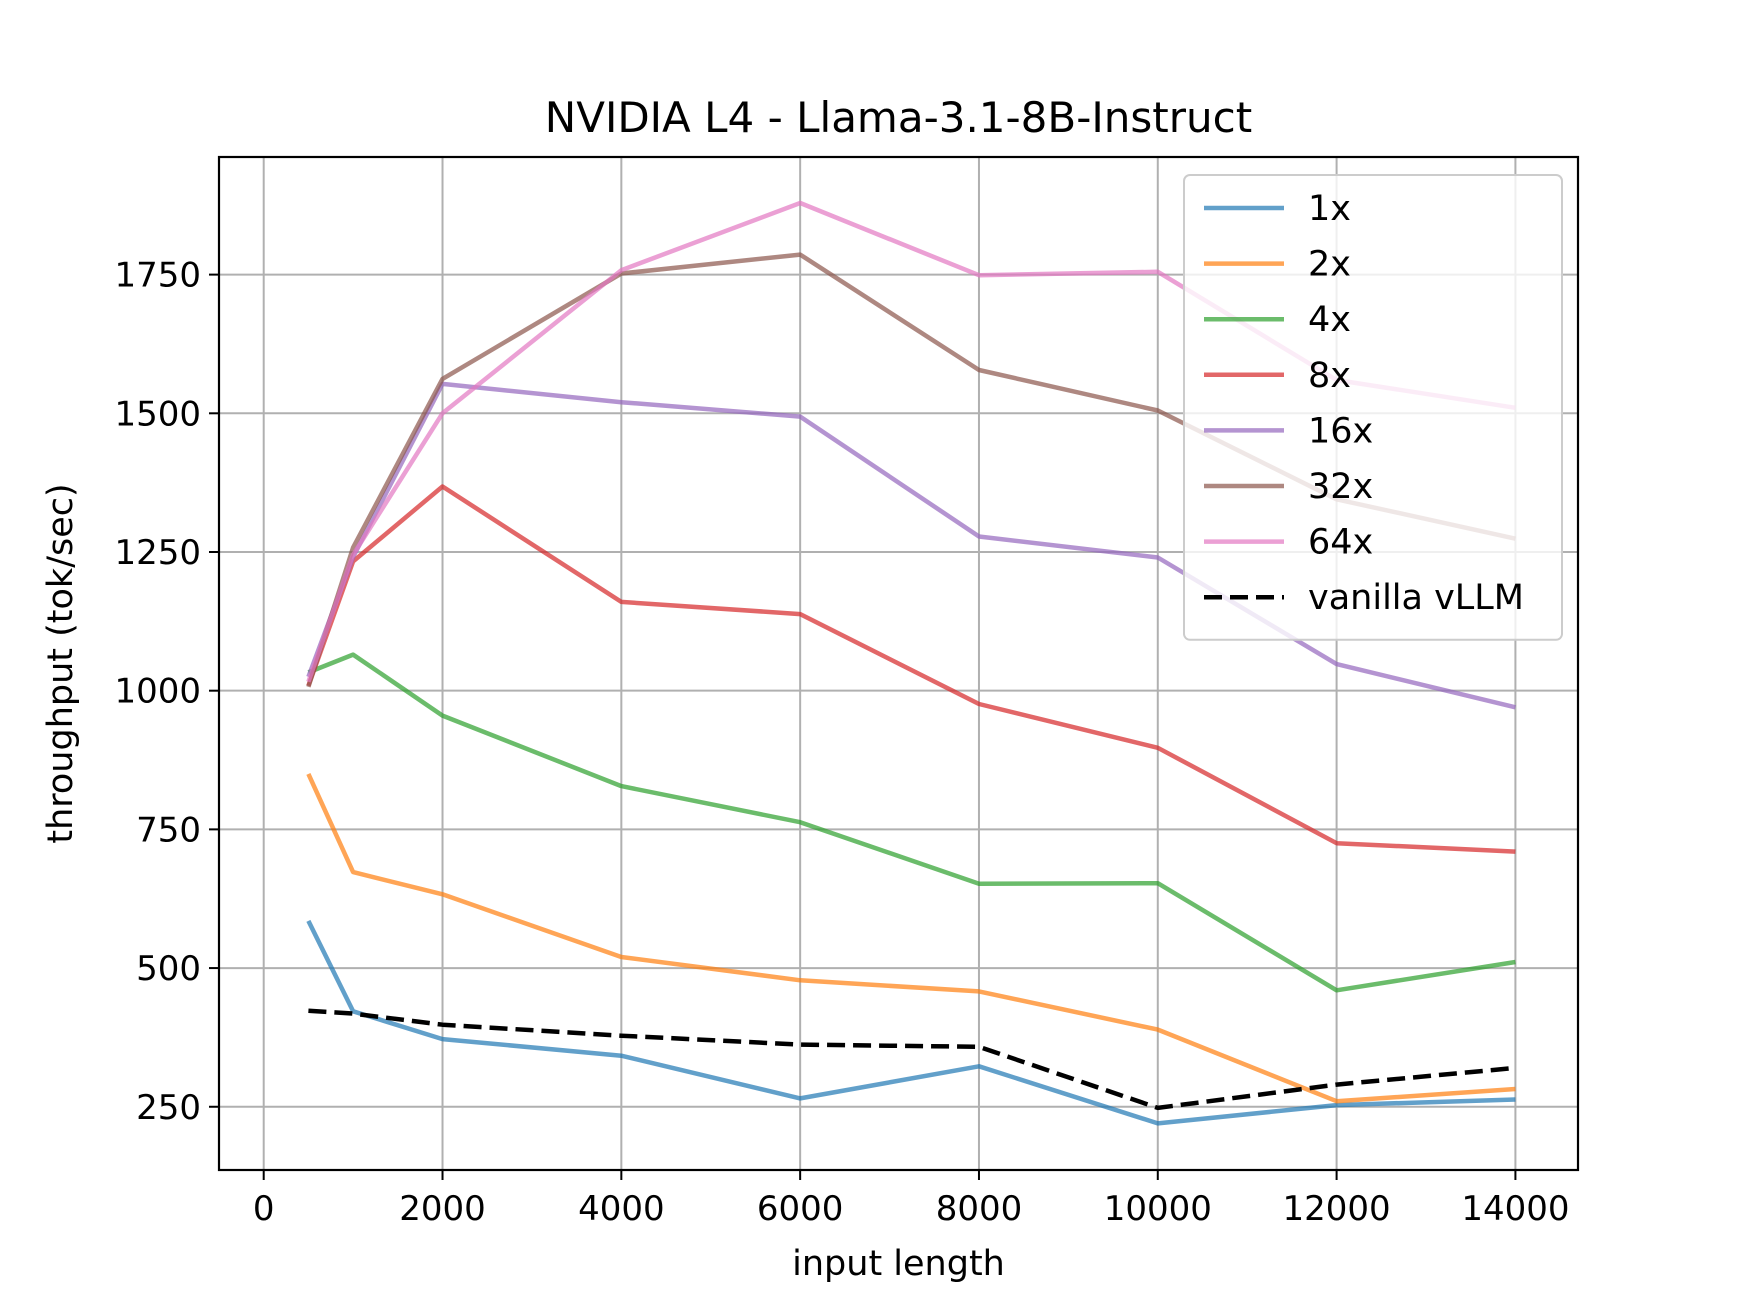  I want to click on legend-label: 32x, so click(1340, 487).